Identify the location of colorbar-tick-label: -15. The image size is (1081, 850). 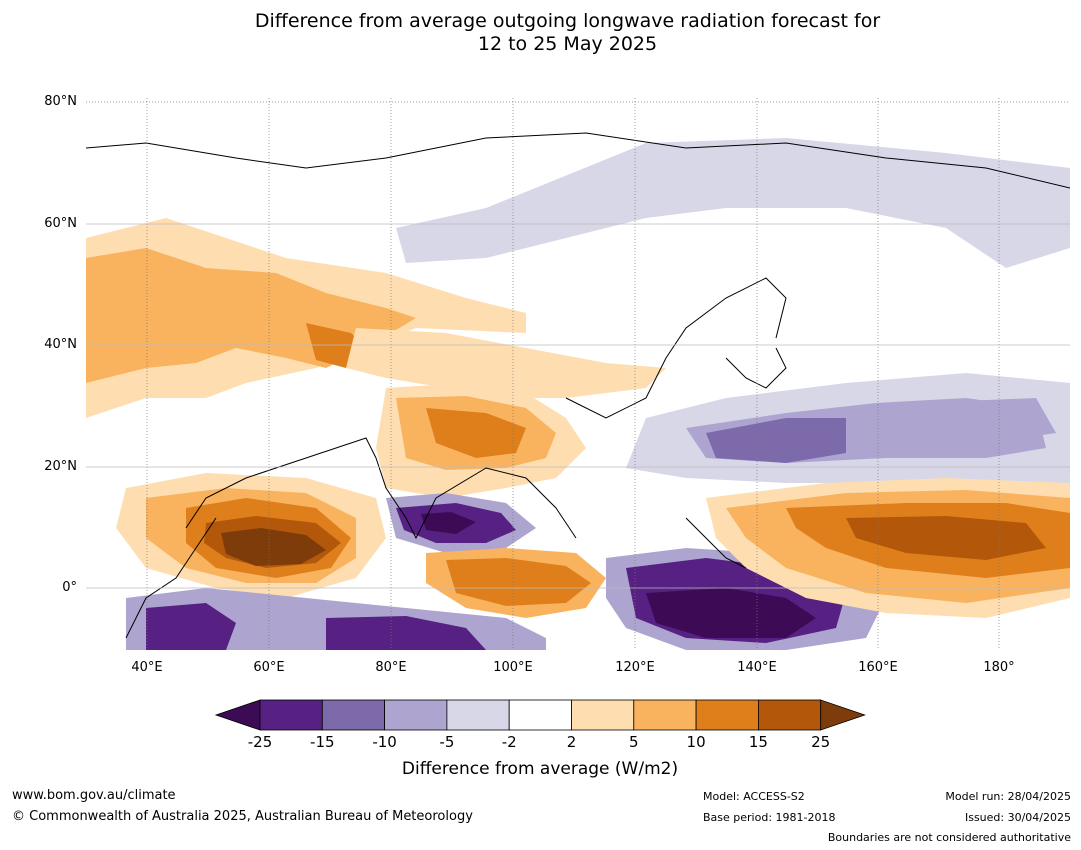
(322, 742).